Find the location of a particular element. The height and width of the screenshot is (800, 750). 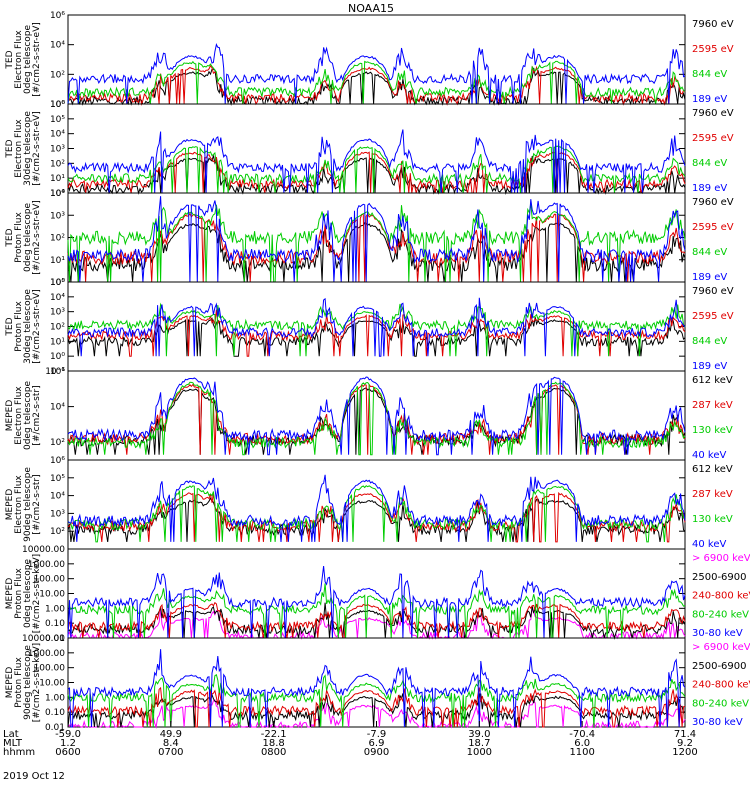

xtick-hhmm: 0700 is located at coordinates (170, 752).